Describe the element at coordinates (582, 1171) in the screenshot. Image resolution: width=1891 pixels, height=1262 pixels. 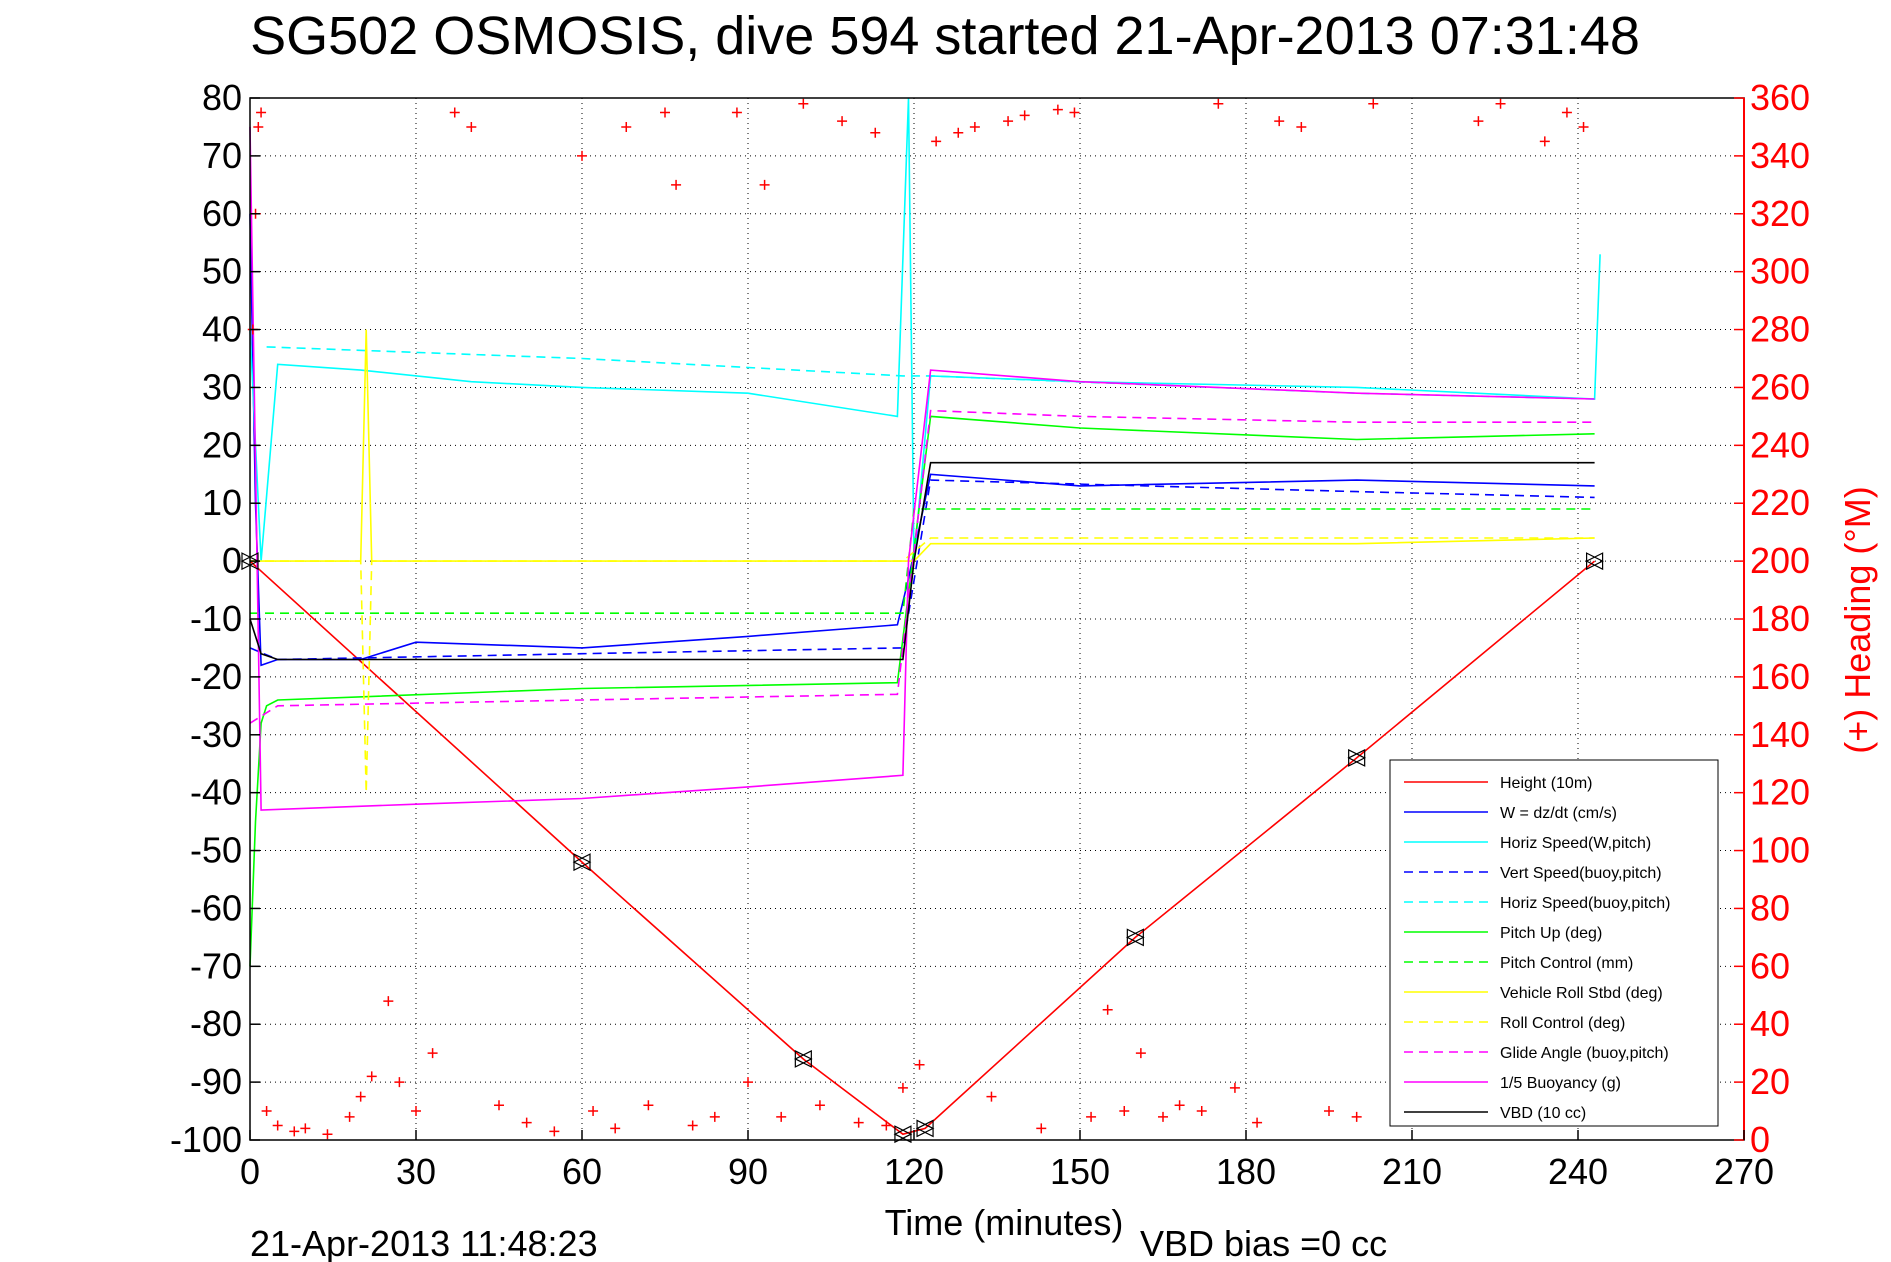
I see `x-tick-label: 60` at that location.